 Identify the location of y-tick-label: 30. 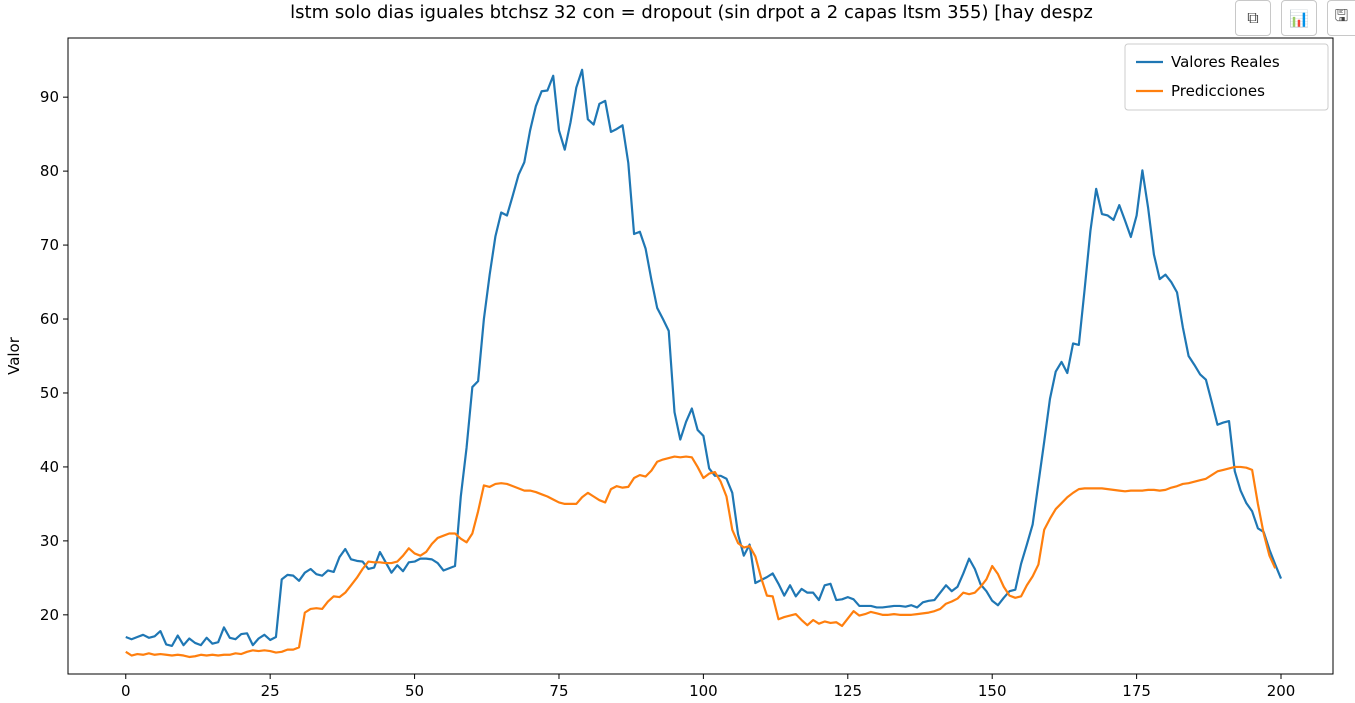
(49, 541).